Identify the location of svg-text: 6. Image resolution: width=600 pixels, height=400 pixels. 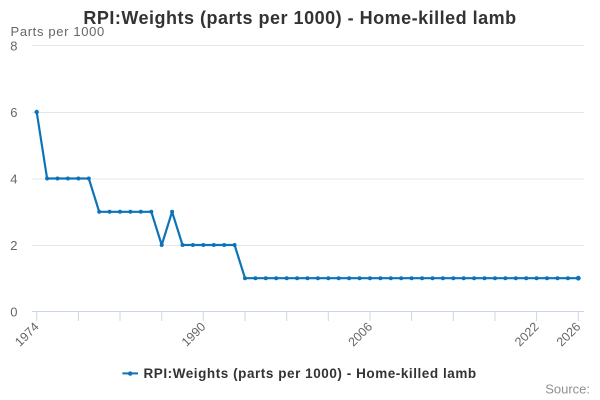
(13, 112).